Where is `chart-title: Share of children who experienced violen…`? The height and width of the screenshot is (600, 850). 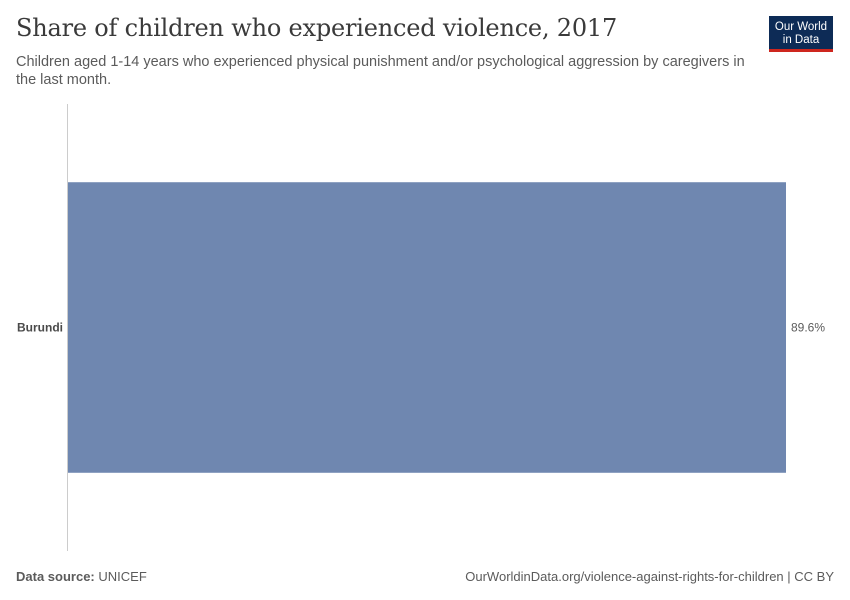
chart-title: Share of children who experienced violen… is located at coordinates (317, 28).